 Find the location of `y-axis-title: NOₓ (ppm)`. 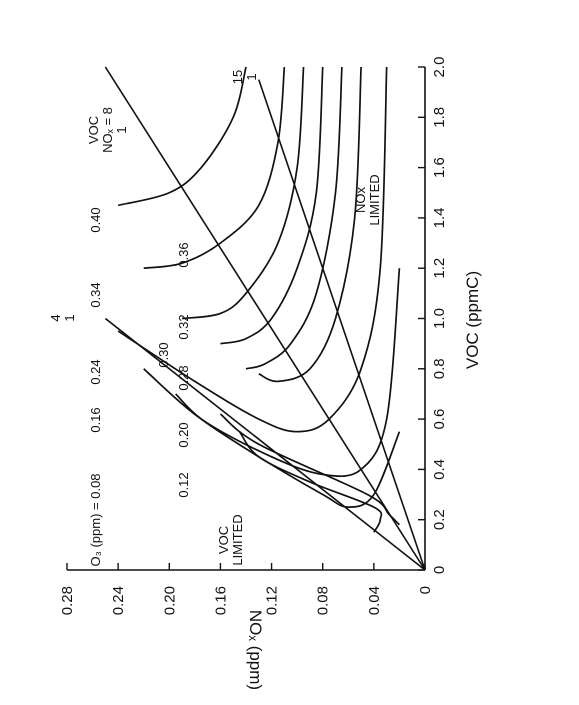

y-axis-title: NOₓ (ppm) is located at coordinates (255, 650).